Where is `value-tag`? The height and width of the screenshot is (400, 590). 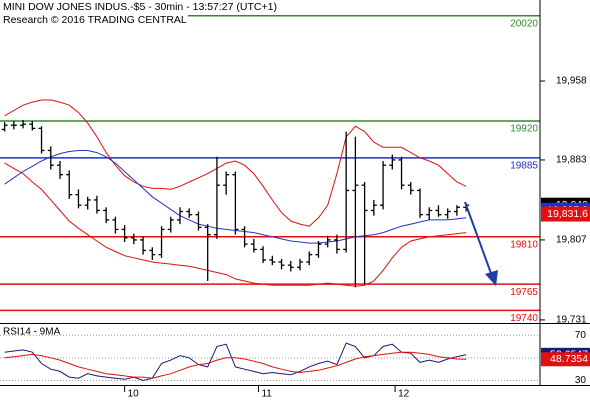
value-tag is located at coordinates (565, 359).